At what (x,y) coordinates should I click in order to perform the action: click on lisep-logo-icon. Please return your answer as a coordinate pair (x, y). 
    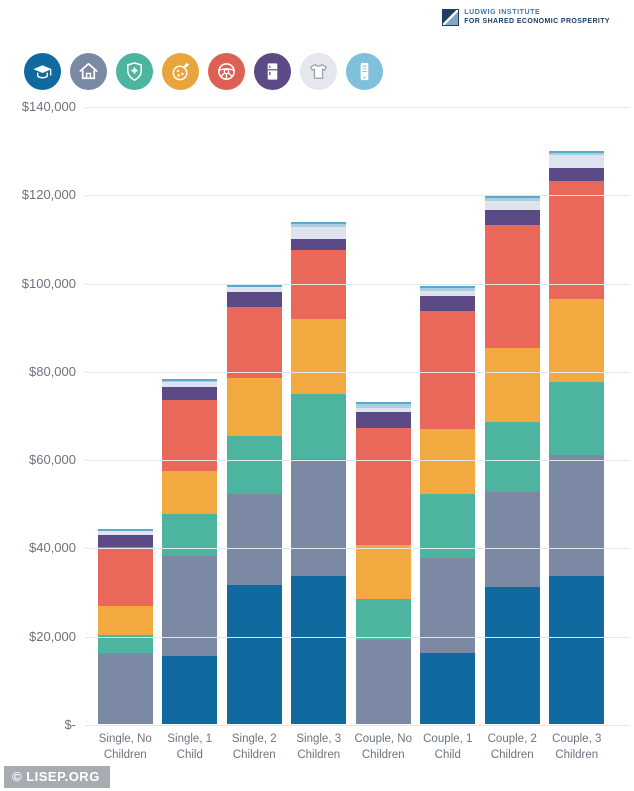
    Looking at the image, I should click on (451, 18).